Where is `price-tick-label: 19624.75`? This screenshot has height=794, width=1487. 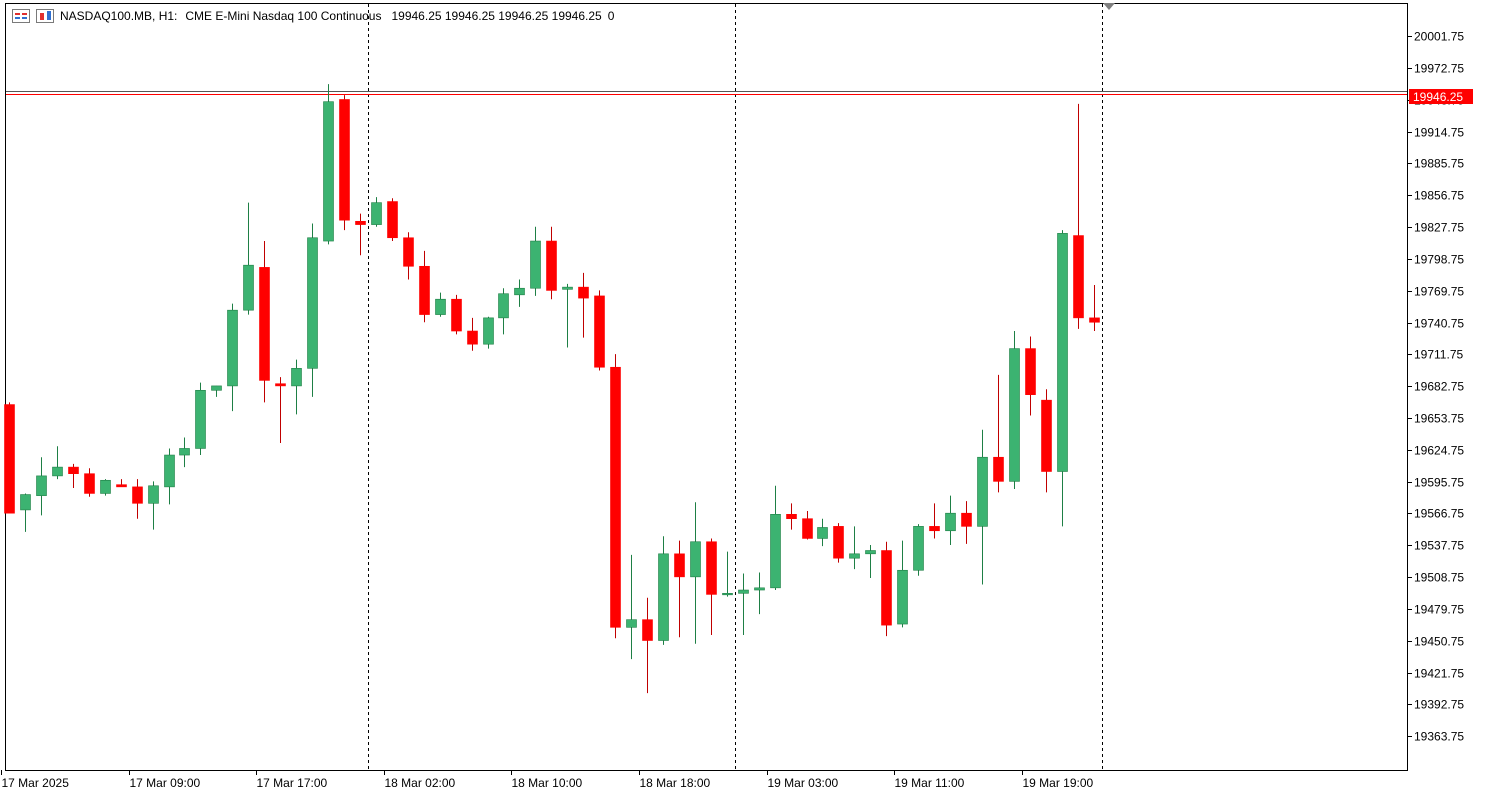 price-tick-label: 19624.75 is located at coordinates (1439, 451).